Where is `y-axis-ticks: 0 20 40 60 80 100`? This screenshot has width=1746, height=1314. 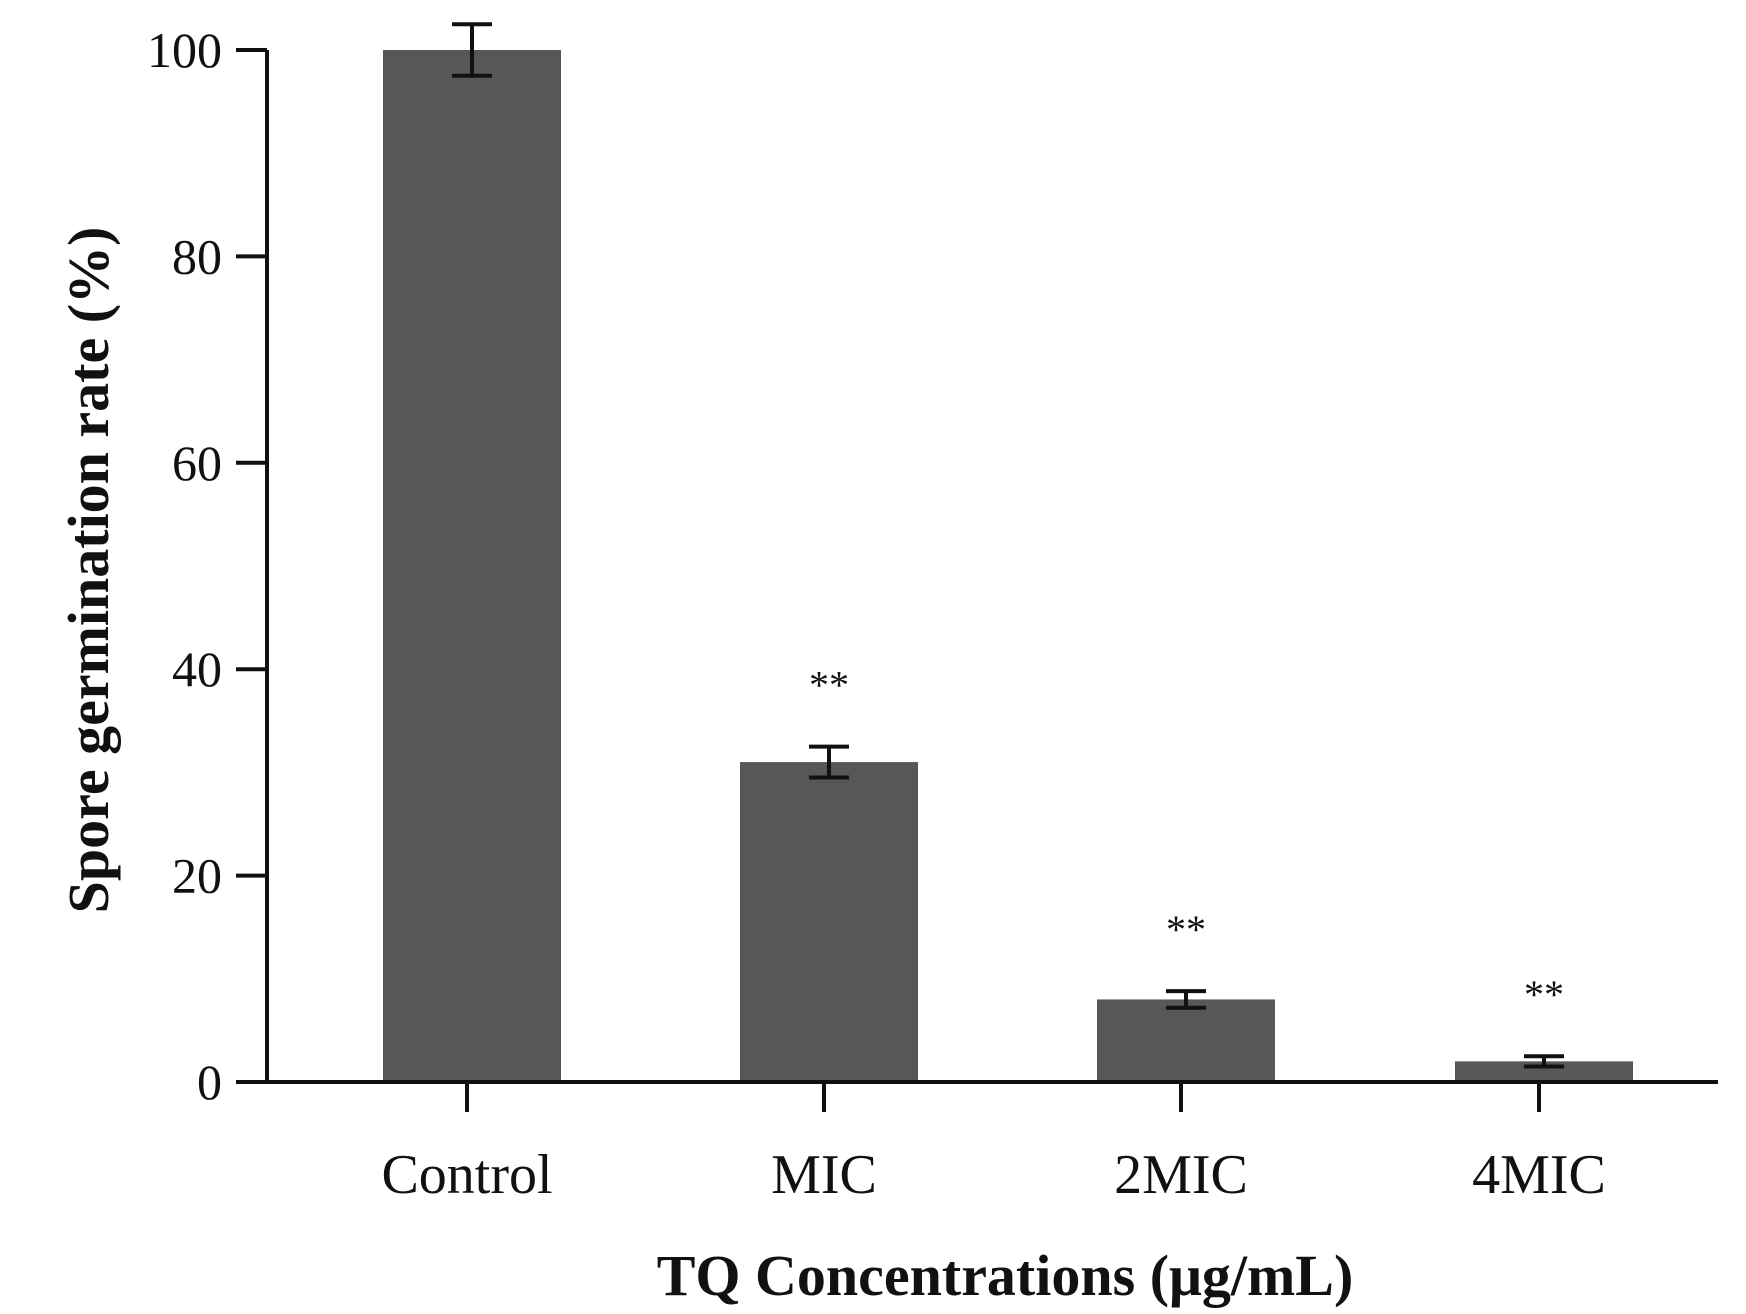 y-axis-ticks: 0 20 40 60 80 100 is located at coordinates (207, 566).